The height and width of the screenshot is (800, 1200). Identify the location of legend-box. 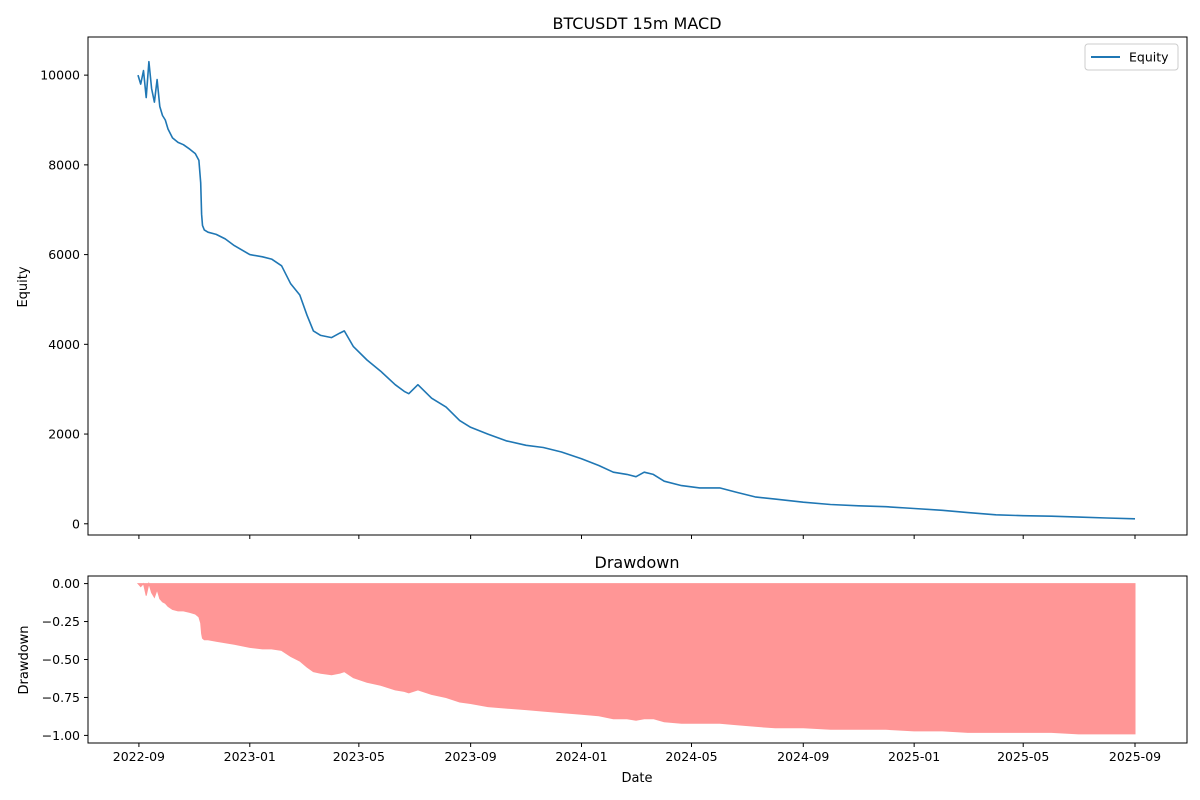
(1131, 57).